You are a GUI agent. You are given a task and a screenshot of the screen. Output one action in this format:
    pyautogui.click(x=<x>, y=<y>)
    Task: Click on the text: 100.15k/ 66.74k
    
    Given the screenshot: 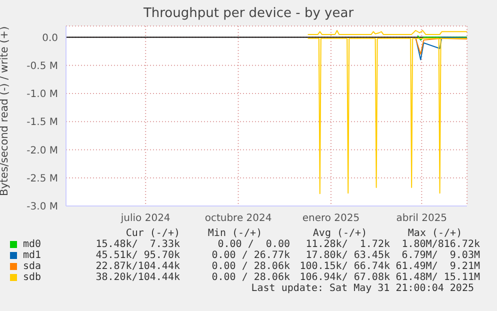 What is the action you would take?
    pyautogui.click(x=344, y=266)
    